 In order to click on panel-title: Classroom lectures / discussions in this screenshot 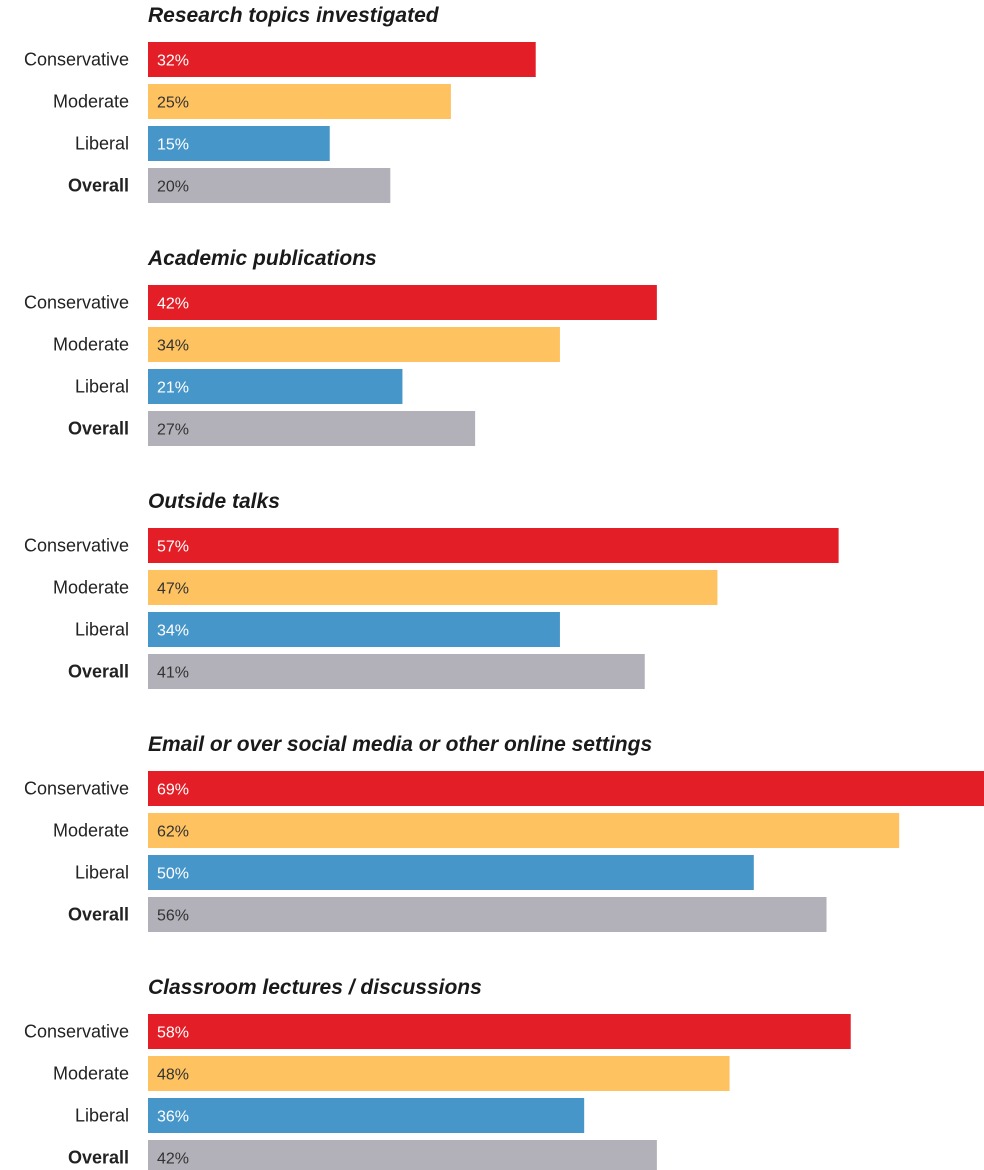, I will do `click(315, 987)`.